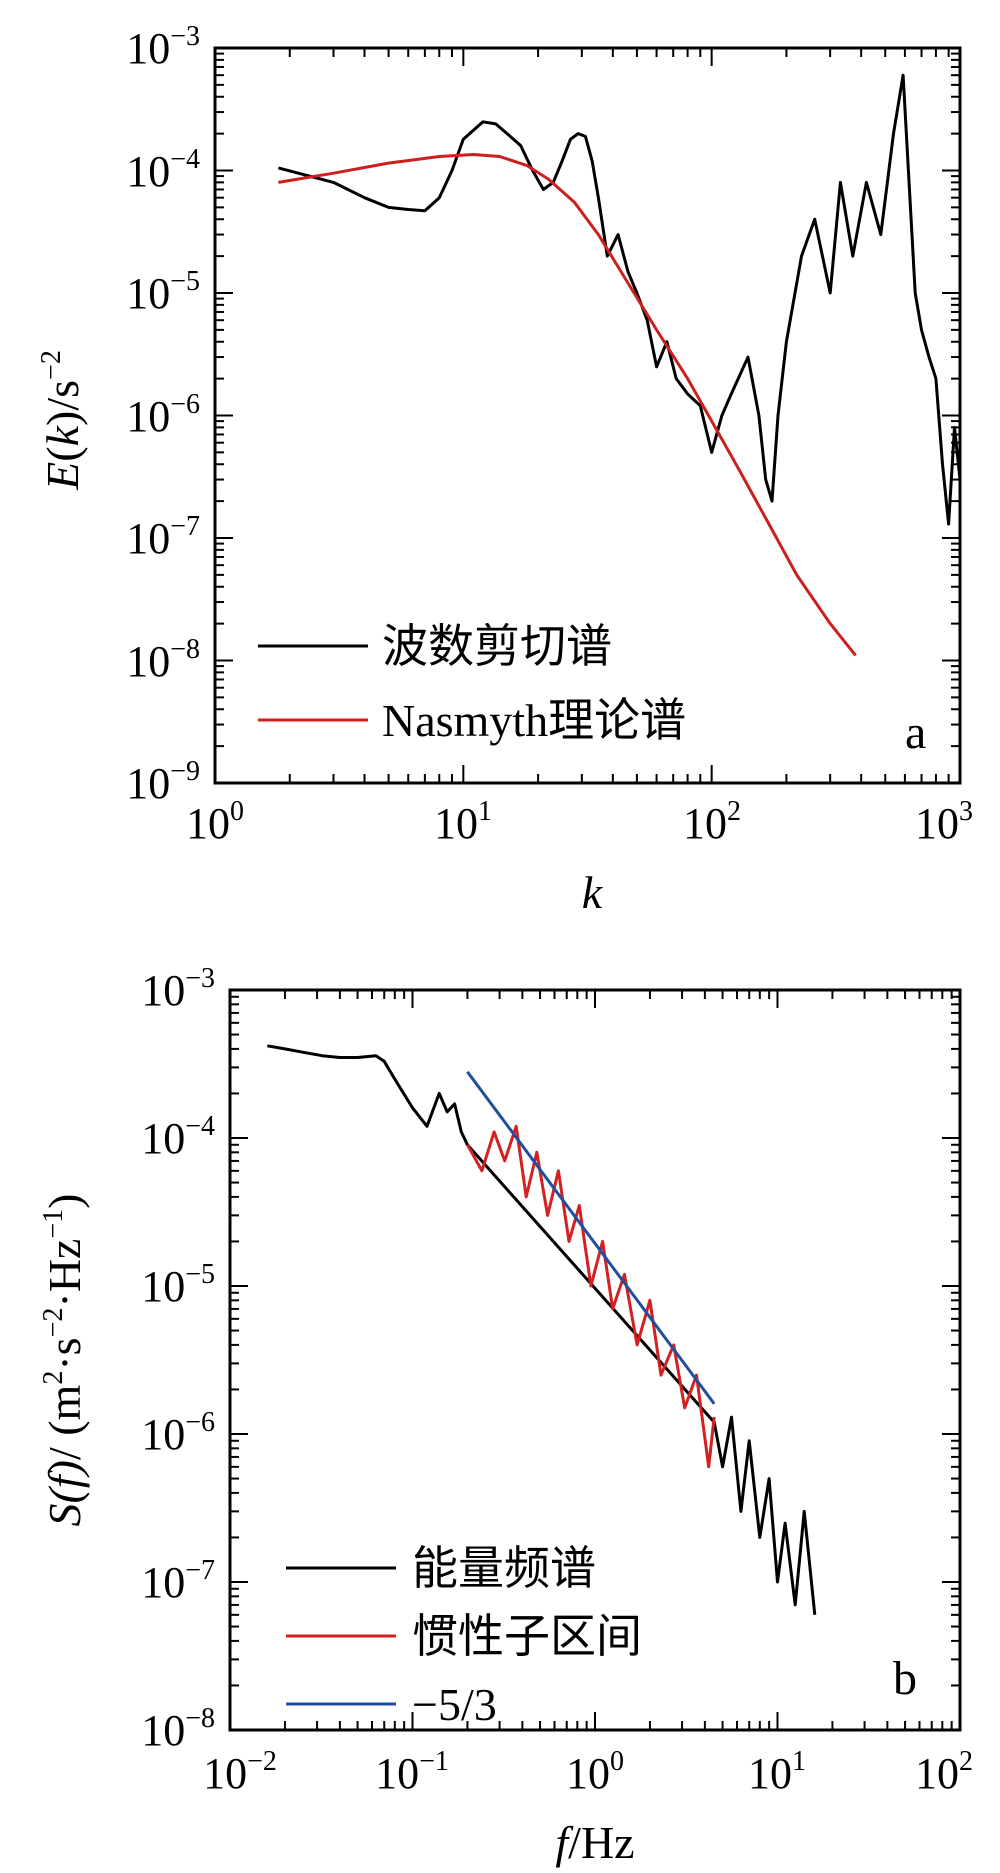  Describe the element at coordinates (534, 720) in the screenshot. I see `legend-label: Nasmyth理论谱` at that location.